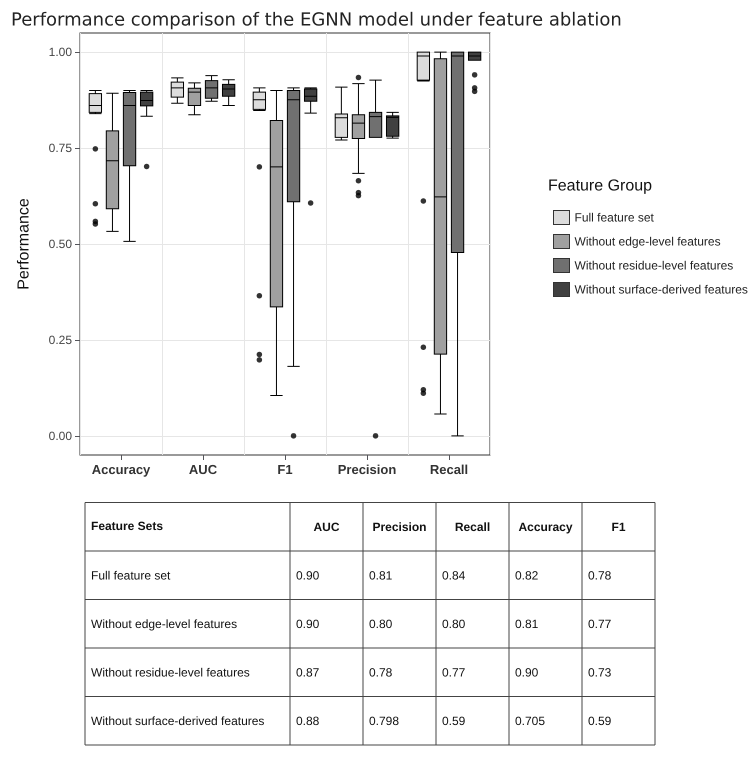 Image resolution: width=755 pixels, height=757 pixels. I want to click on y-tick-label: 1.00, so click(60, 52).